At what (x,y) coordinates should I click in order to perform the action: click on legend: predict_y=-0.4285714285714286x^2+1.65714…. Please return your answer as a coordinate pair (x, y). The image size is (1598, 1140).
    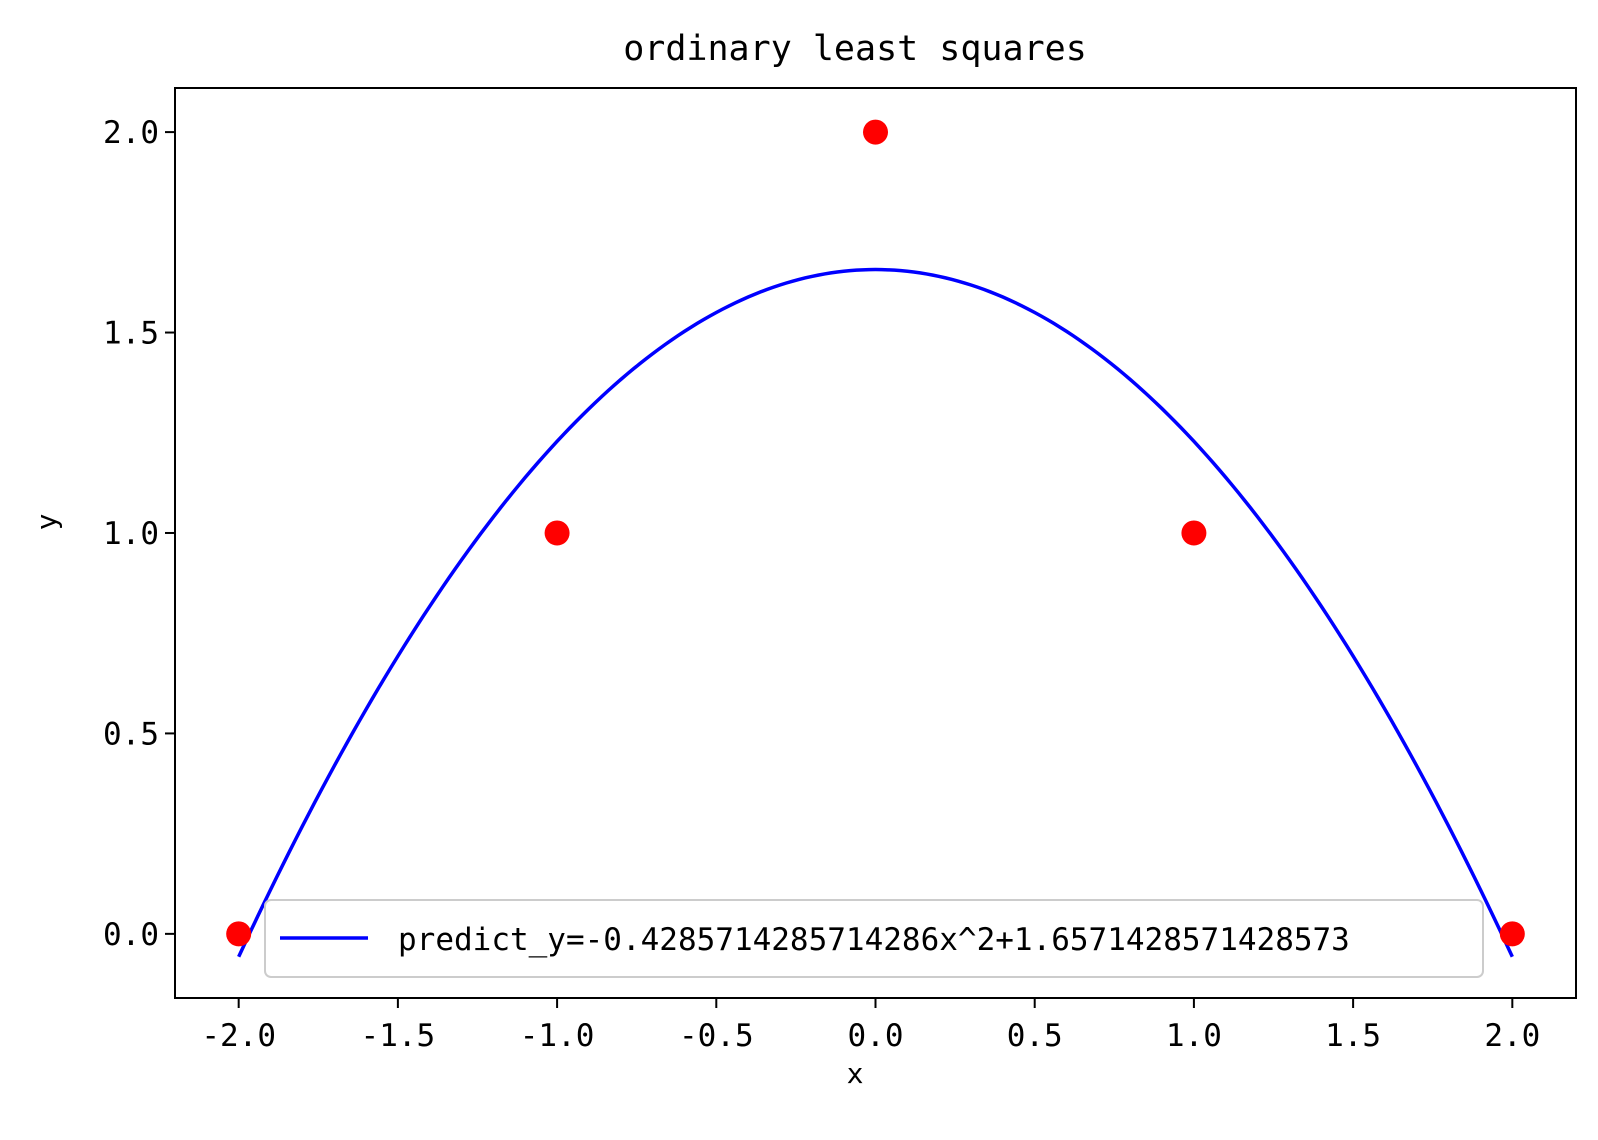
    Looking at the image, I should click on (874, 938).